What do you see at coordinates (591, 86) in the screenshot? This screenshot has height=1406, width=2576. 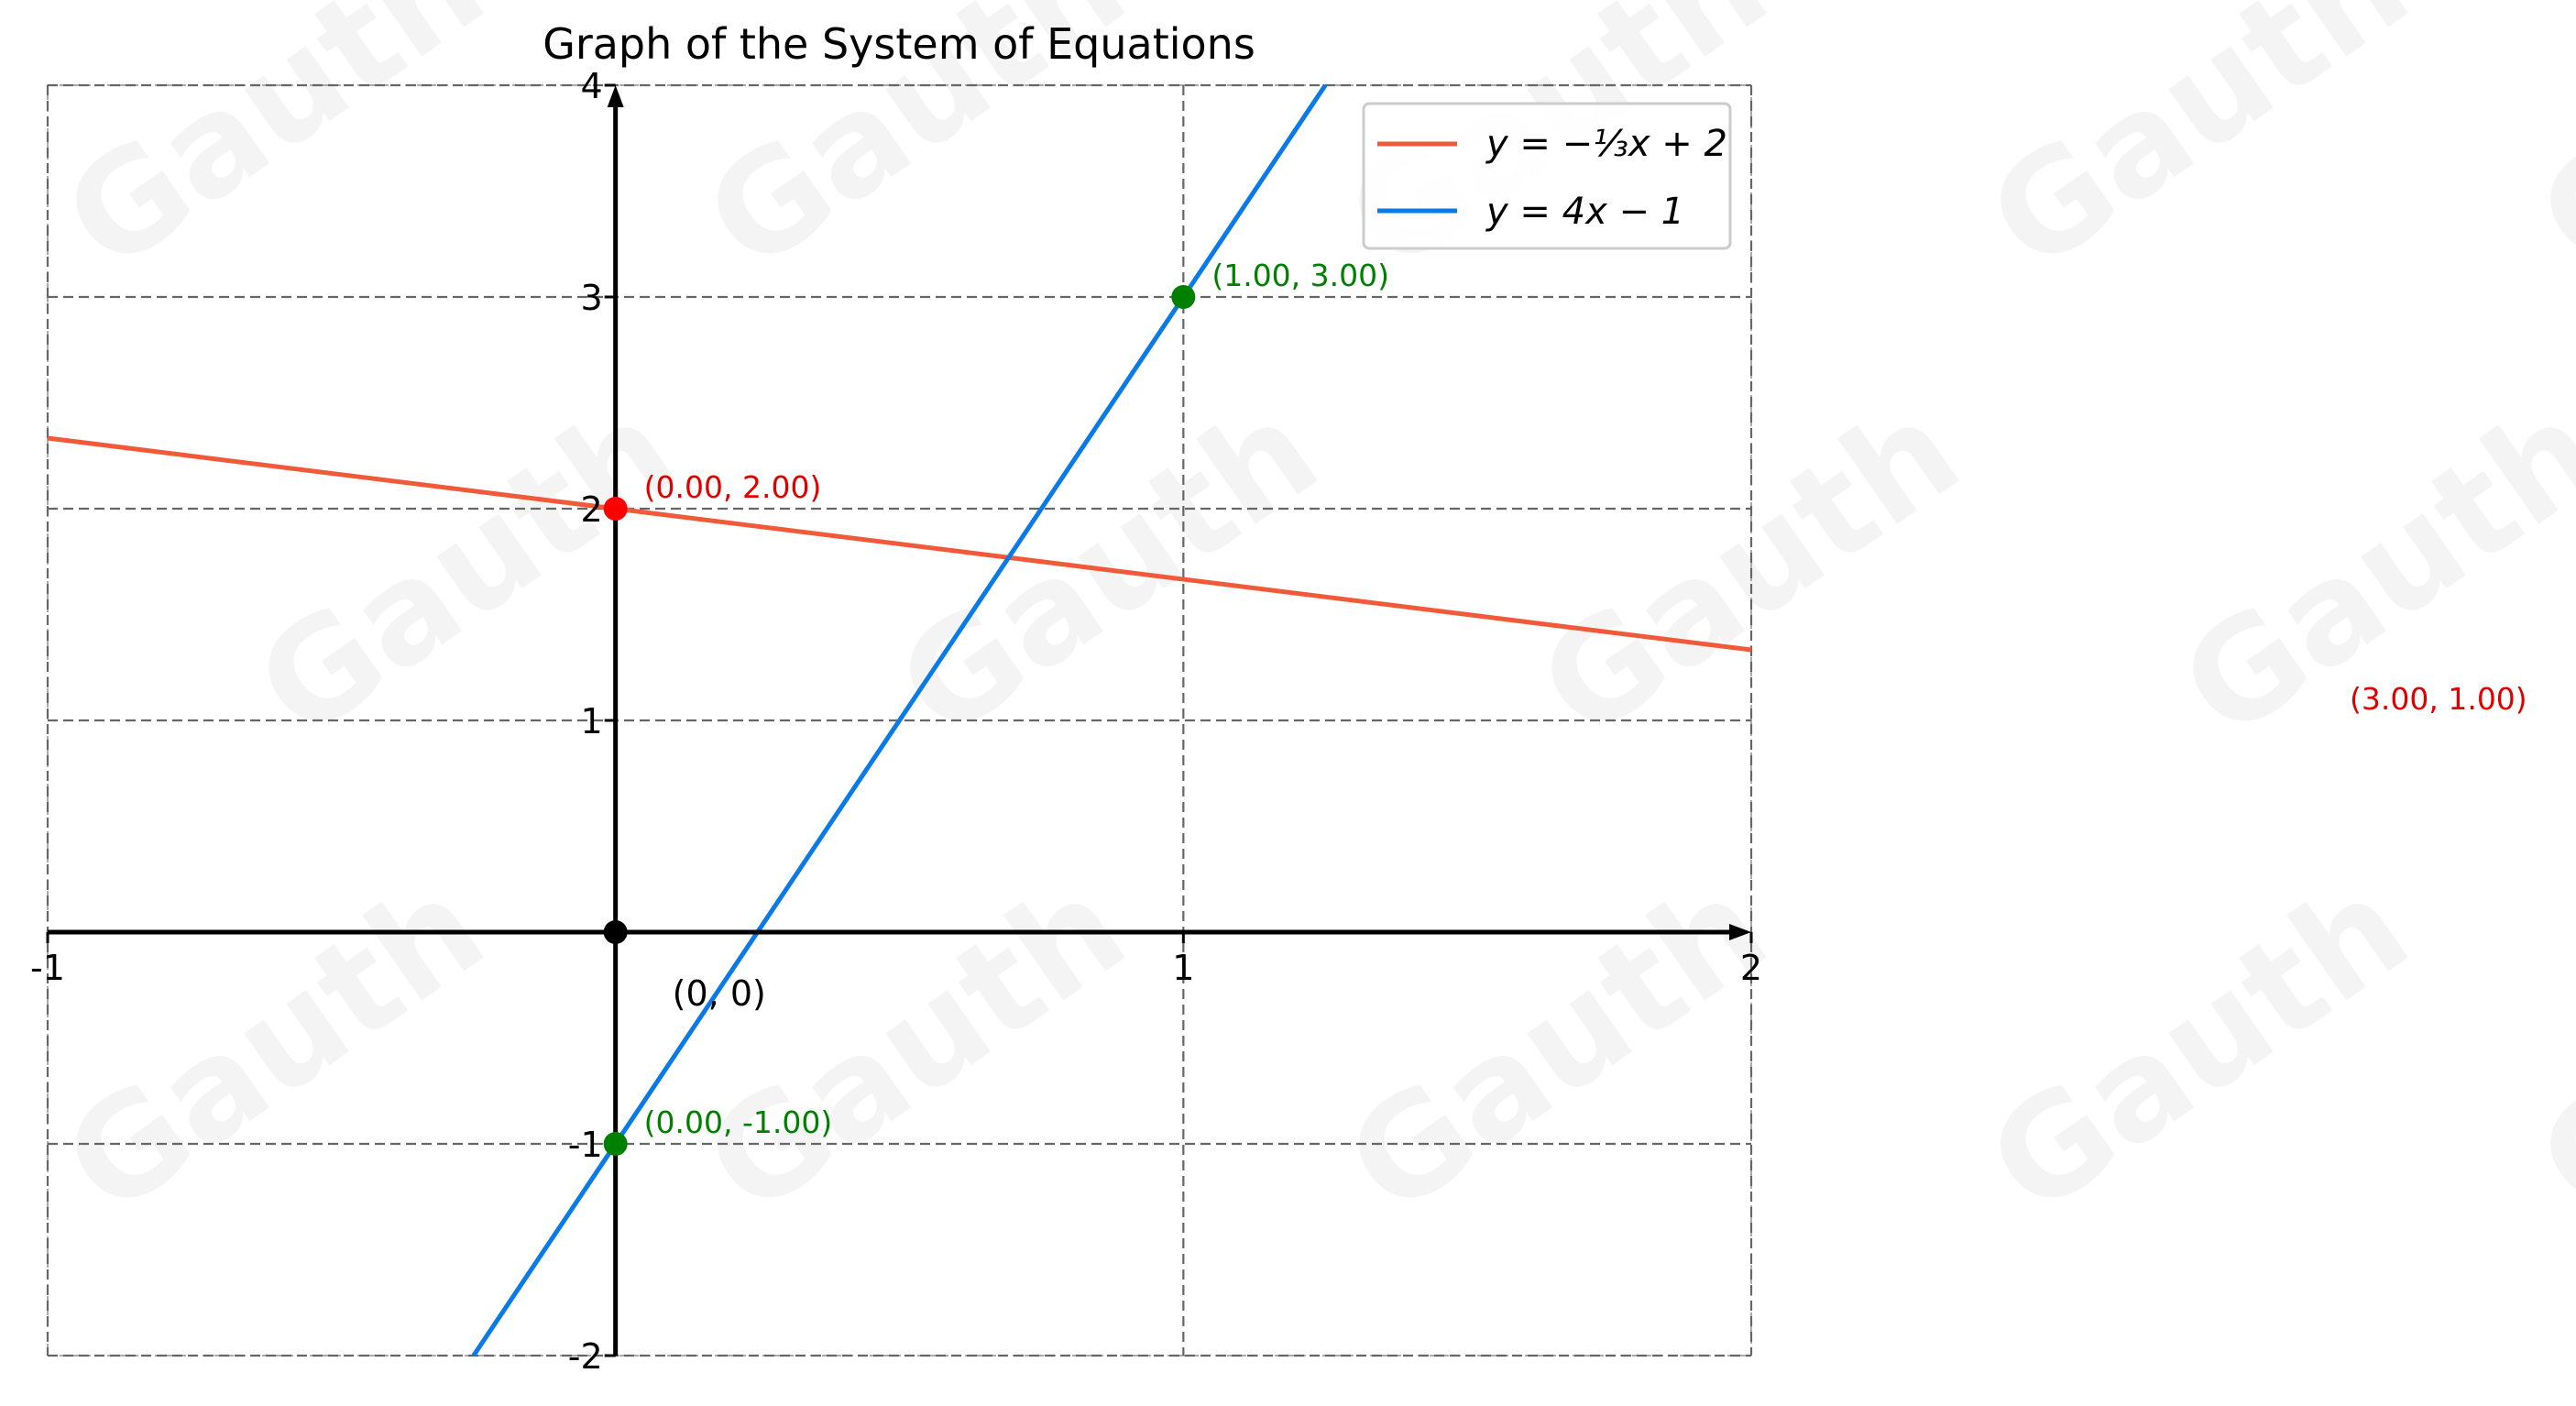 I see `y-tick-label: 4` at bounding box center [591, 86].